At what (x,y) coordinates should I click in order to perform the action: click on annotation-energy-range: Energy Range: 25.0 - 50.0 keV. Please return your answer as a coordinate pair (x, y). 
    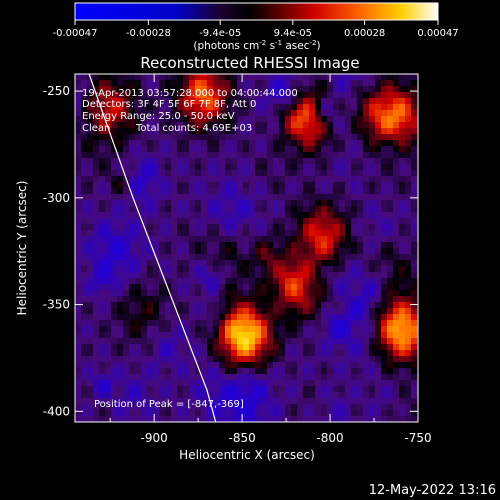
    Looking at the image, I should click on (158, 116).